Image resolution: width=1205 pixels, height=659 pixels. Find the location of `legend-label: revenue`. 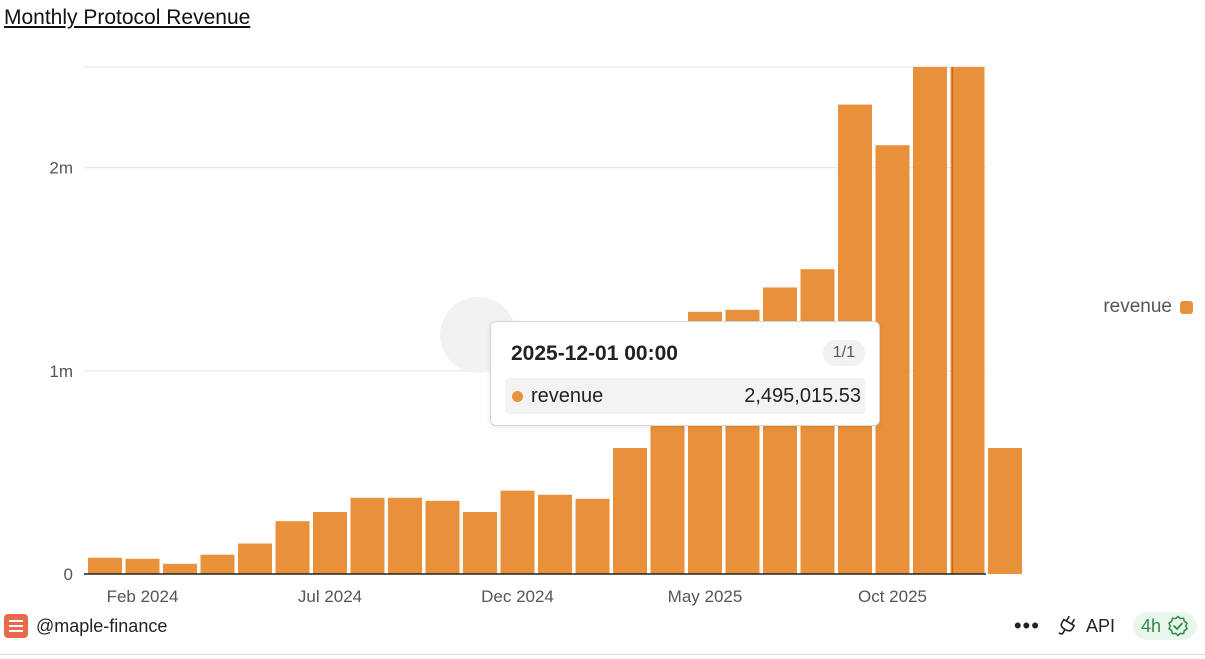

legend-label: revenue is located at coordinates (1137, 306).